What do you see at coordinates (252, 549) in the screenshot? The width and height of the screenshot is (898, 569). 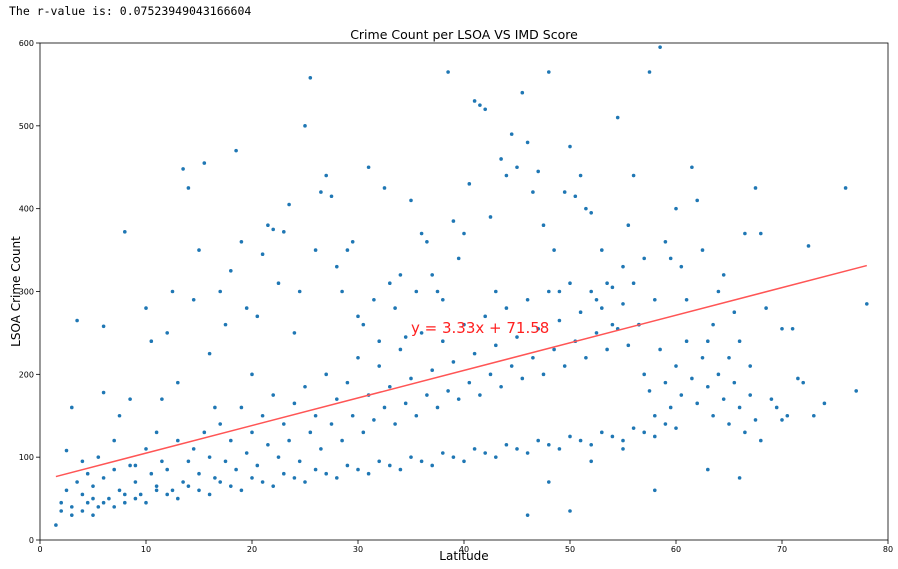 I see `x-tick-label: 20` at bounding box center [252, 549].